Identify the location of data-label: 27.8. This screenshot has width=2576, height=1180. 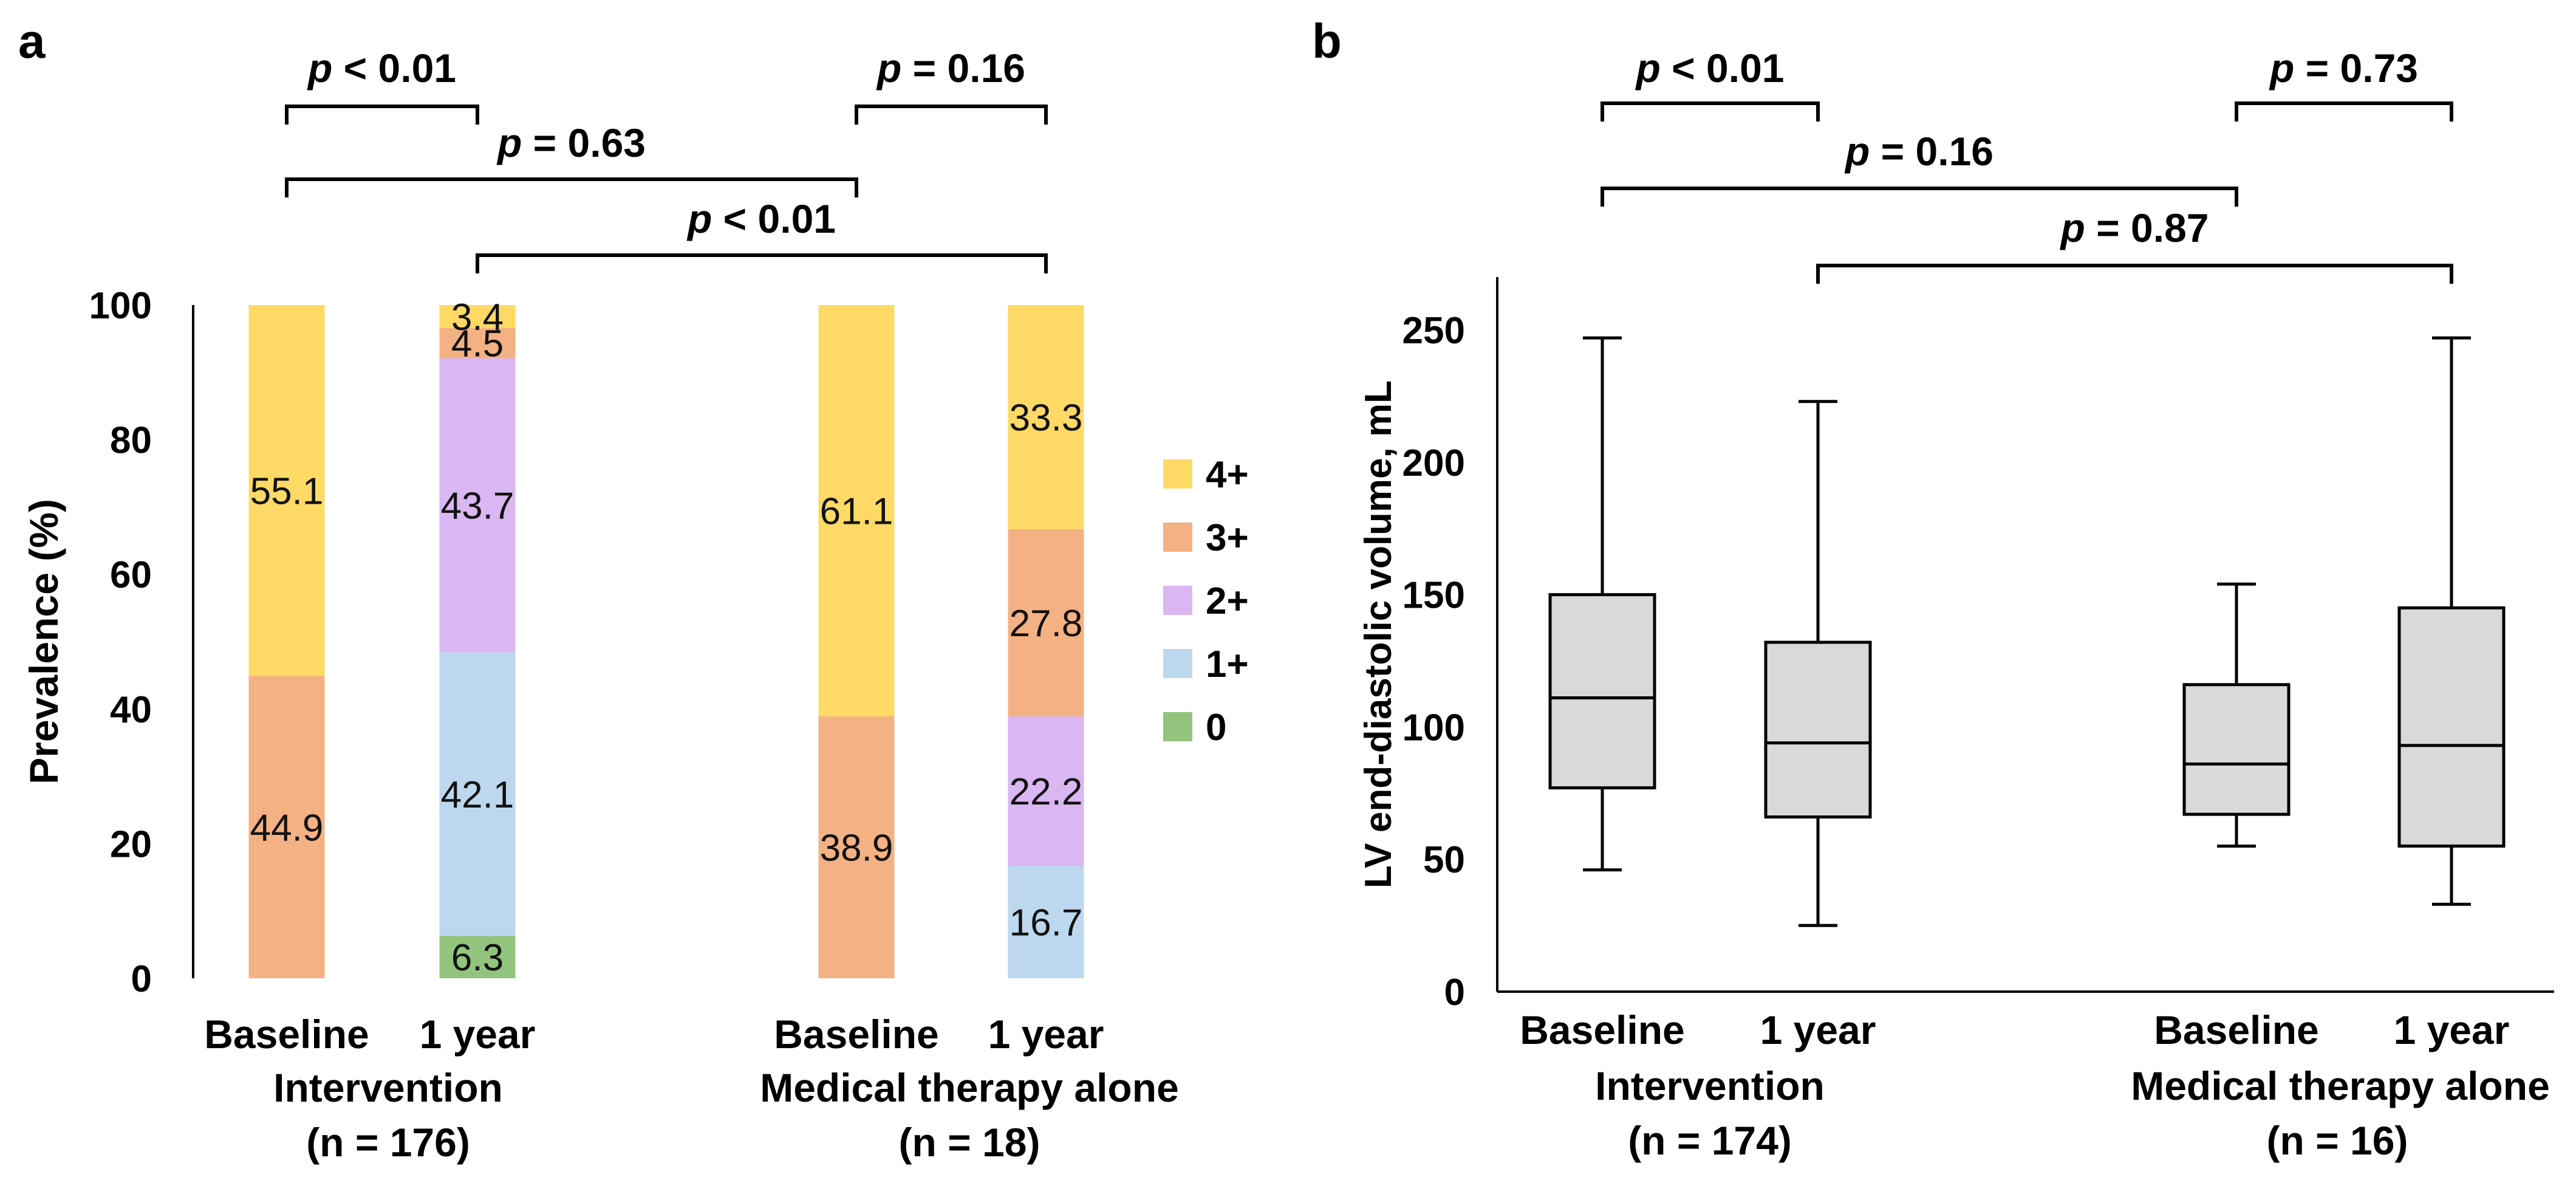
(1046, 624).